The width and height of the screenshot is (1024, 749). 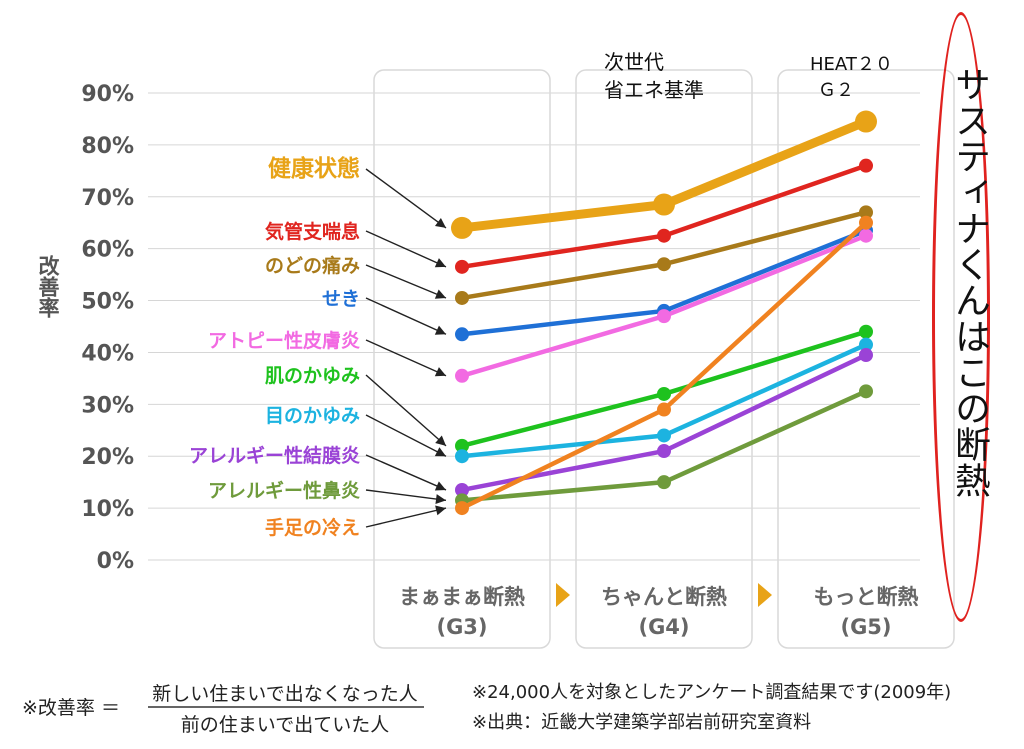 What do you see at coordinates (461, 627) in the screenshot?
I see `x-category-code: (G3)` at bounding box center [461, 627].